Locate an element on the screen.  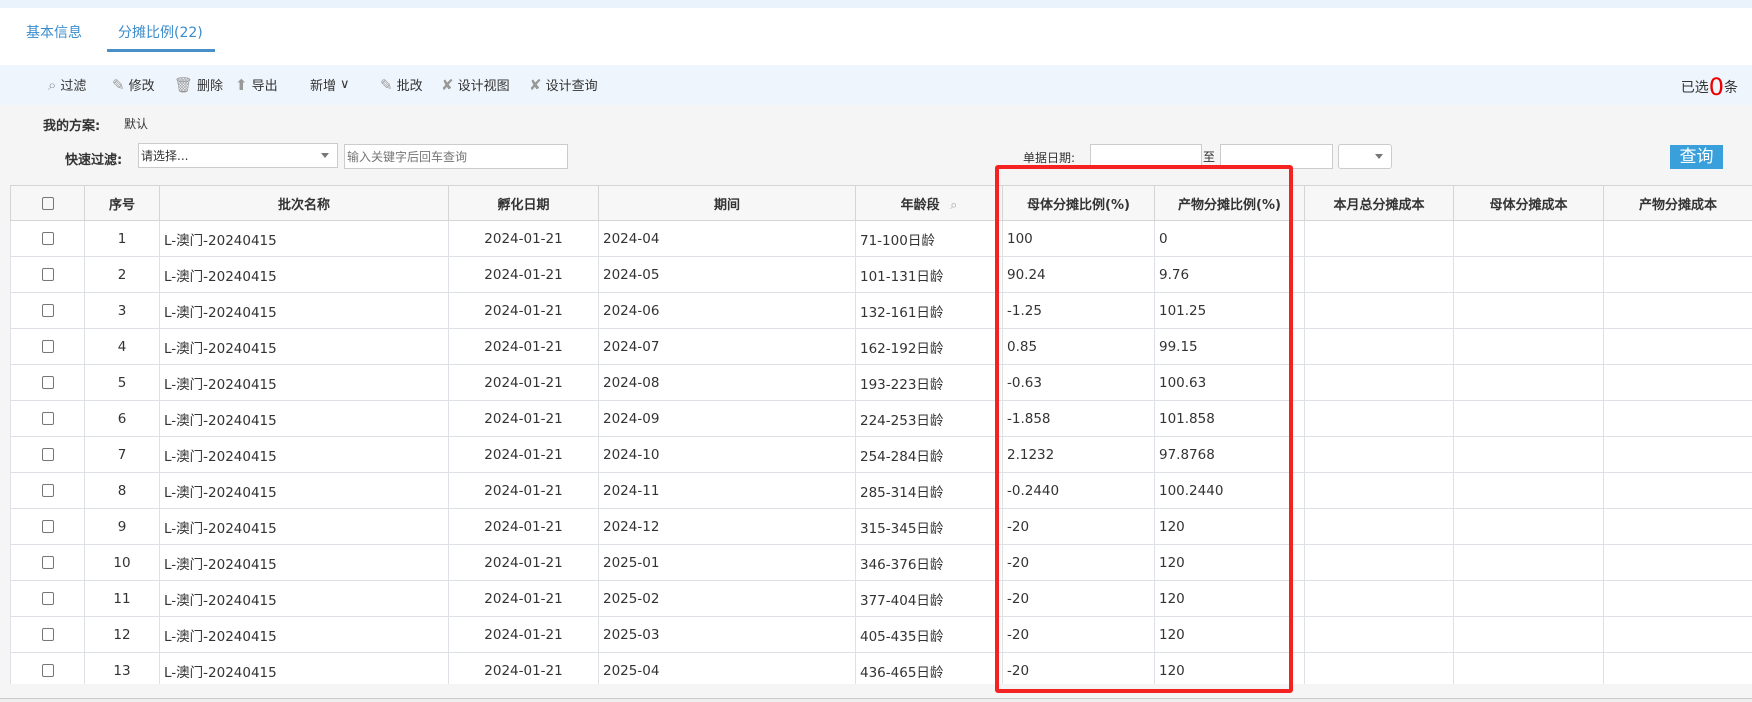
table-cell: -20 is located at coordinates (1078, 562).